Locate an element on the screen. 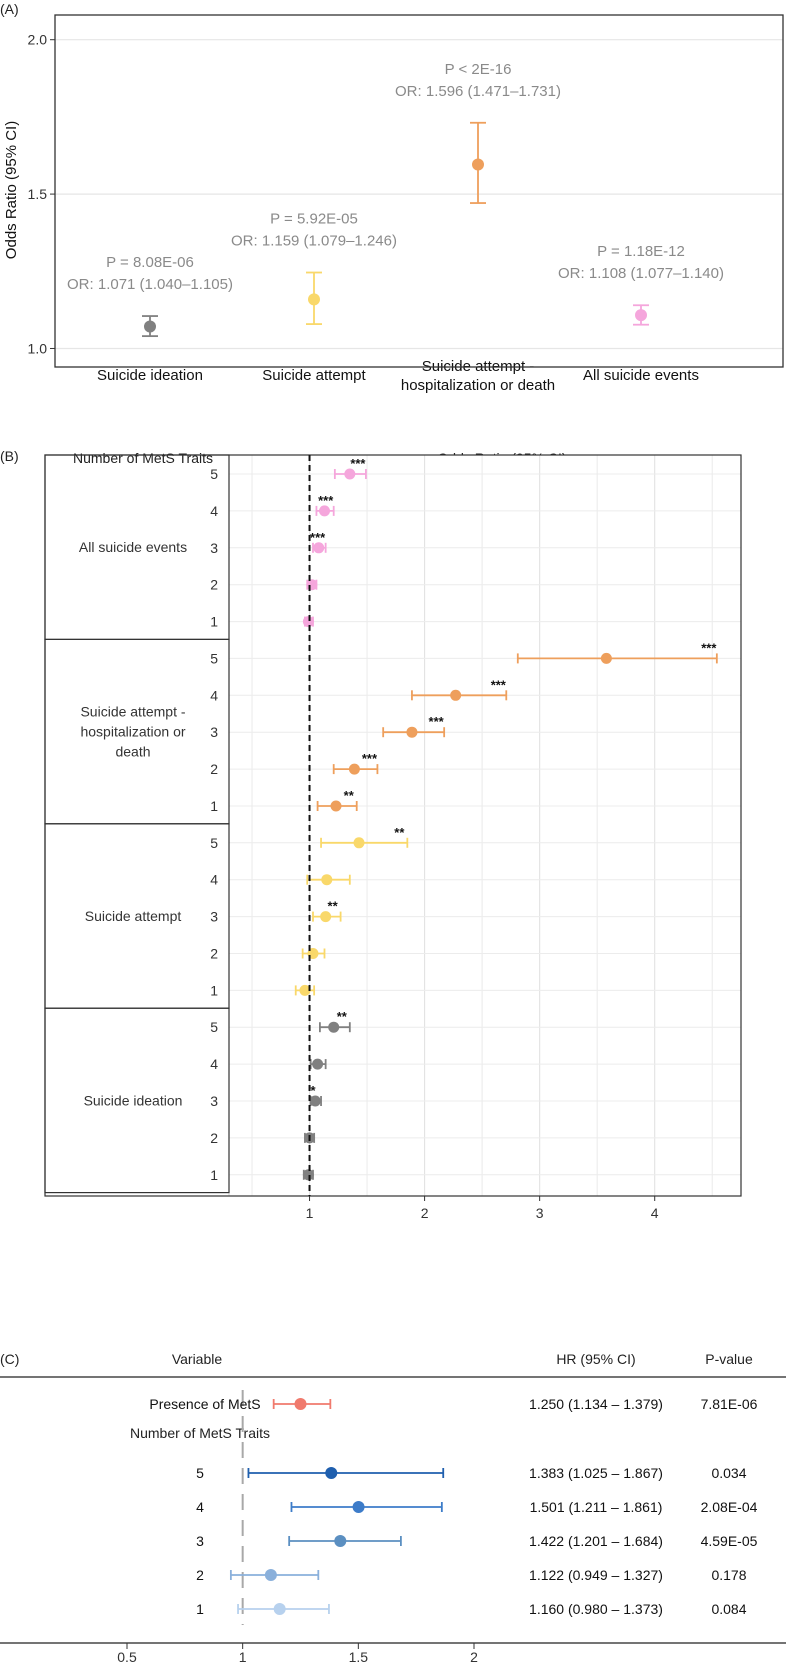 Image resolution: width=786 pixels, height=1665 pixels. panel-c-row-label: 5 is located at coordinates (200, 1473).